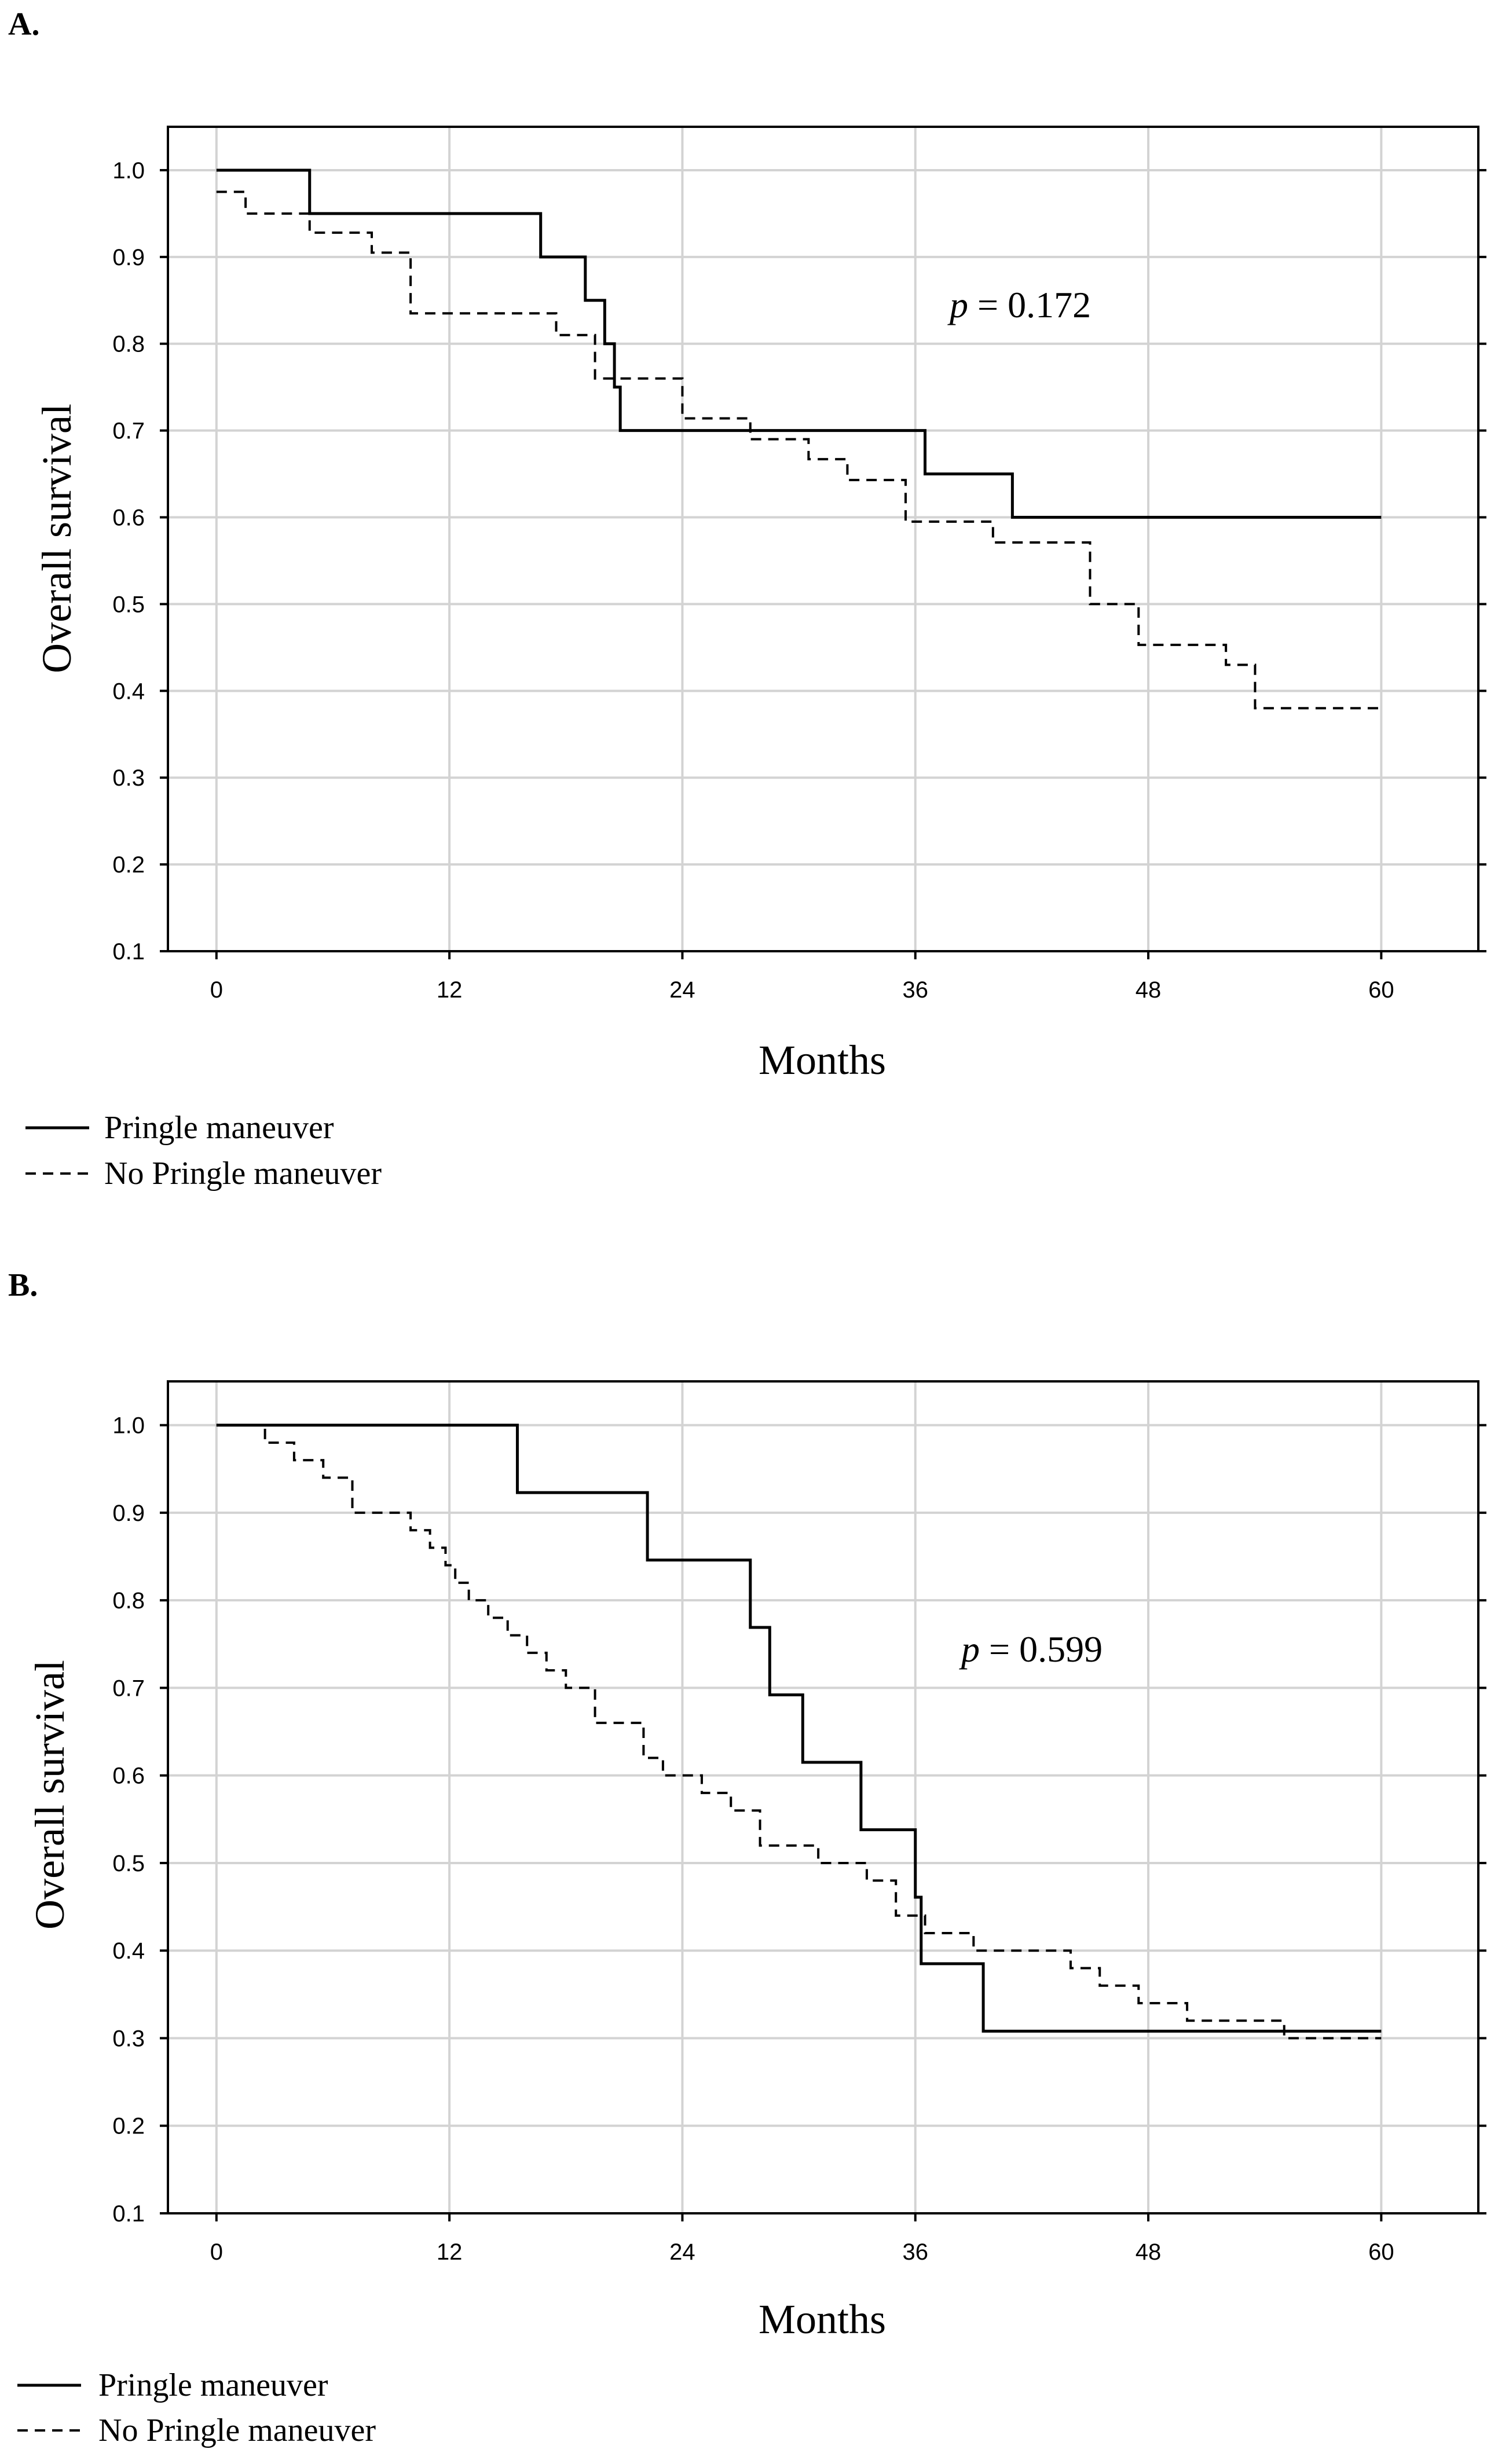  I want to click on panel-b-x-axis-title: Months, so click(822, 2319).